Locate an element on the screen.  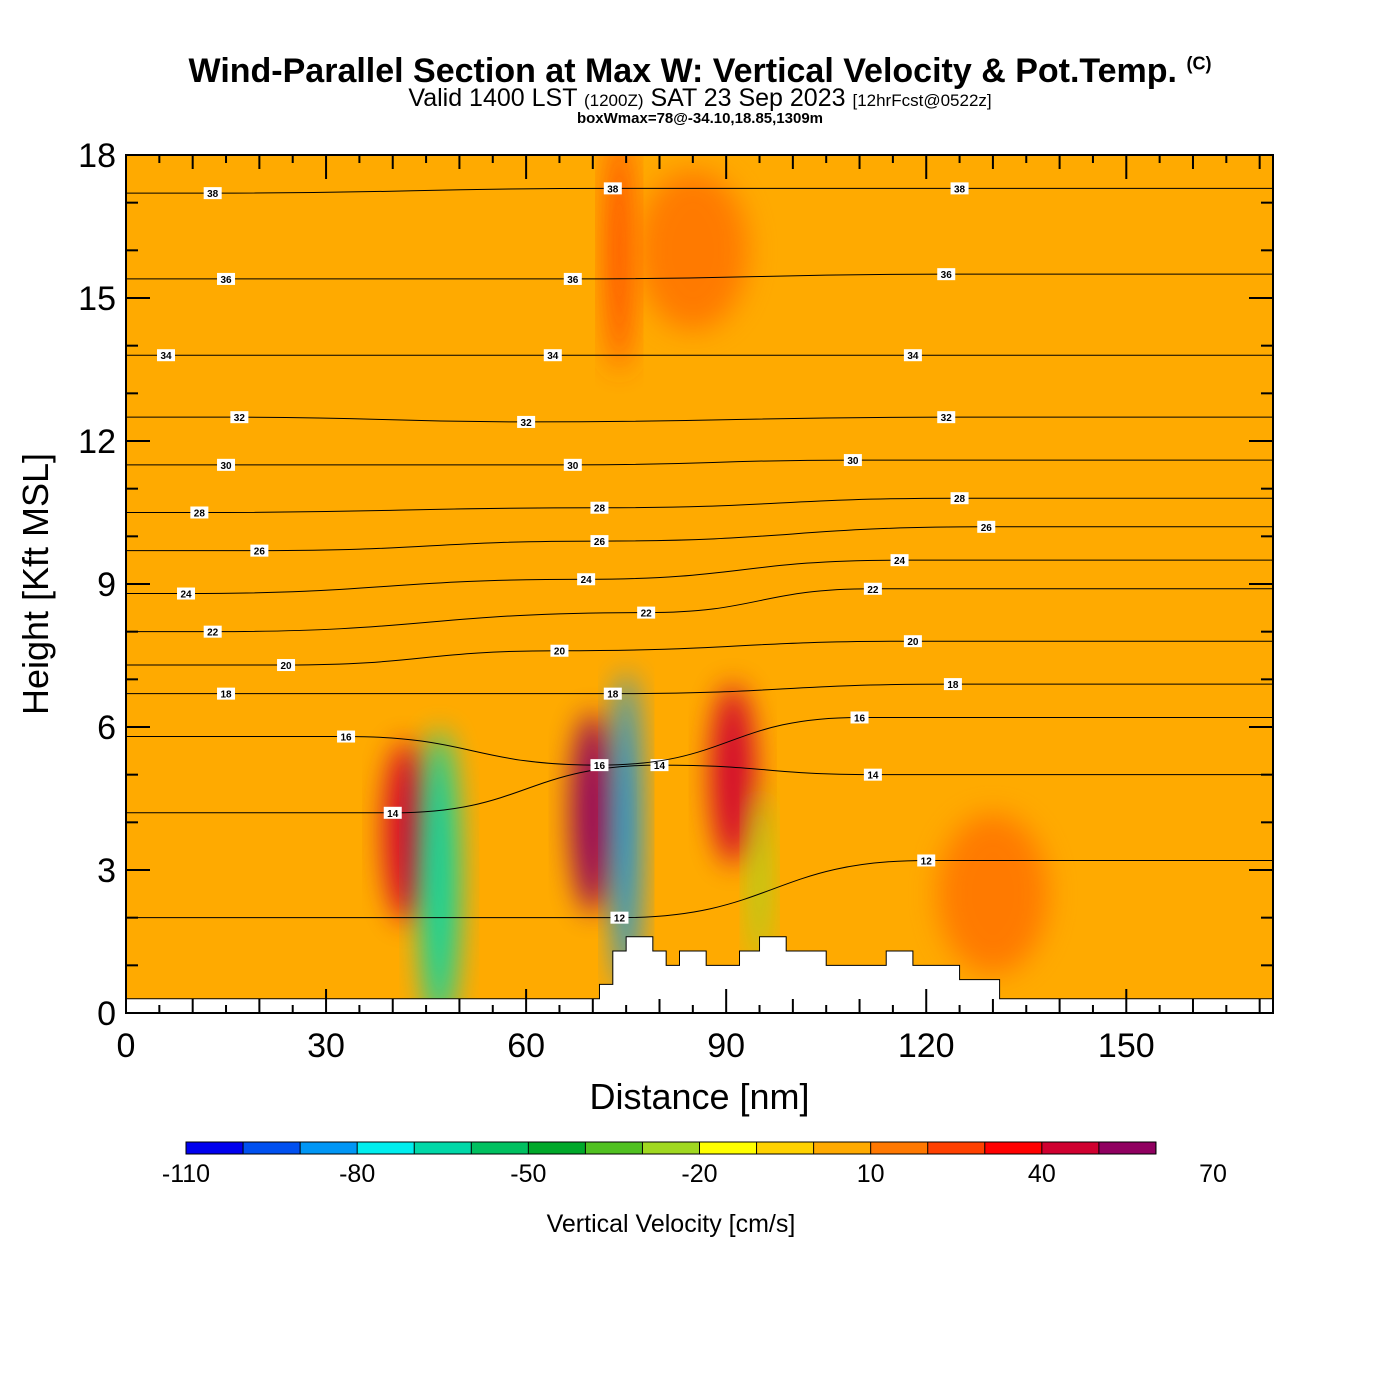
contour-label-26-0: 26 is located at coordinates (259, 551).